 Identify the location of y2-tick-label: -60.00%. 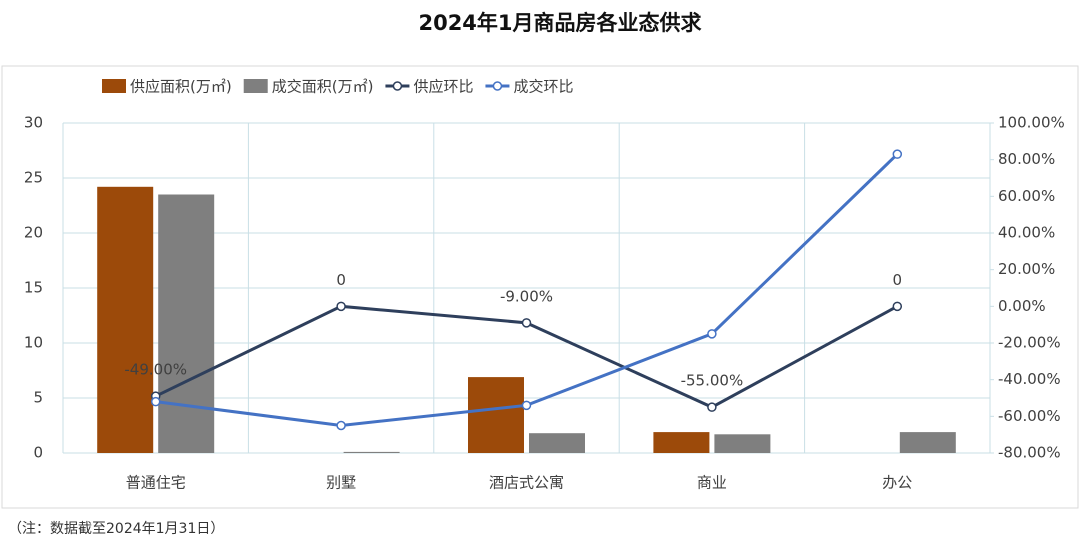
(1029, 416).